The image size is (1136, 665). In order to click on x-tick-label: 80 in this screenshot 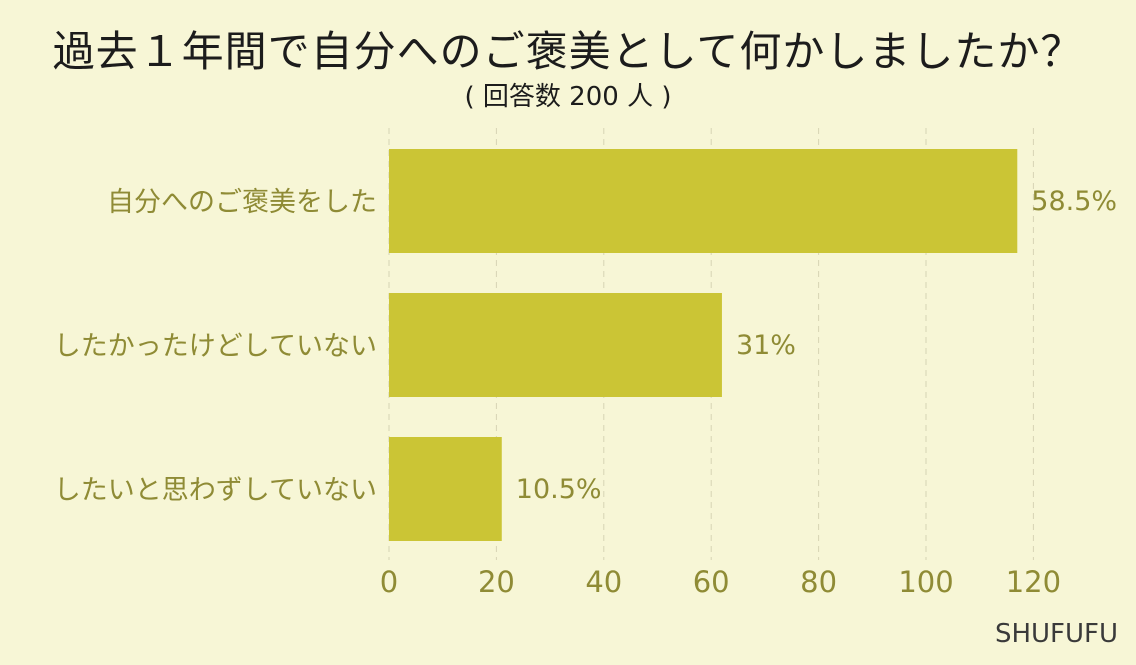, I will do `click(818, 582)`.